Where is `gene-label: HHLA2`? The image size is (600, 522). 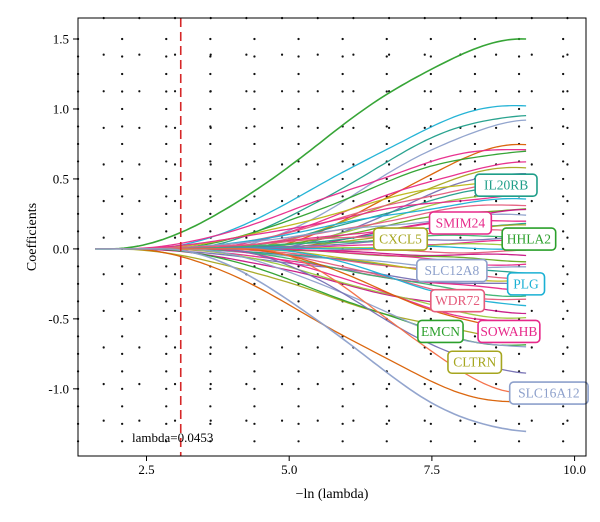
gene-label: HHLA2 is located at coordinates (529, 239).